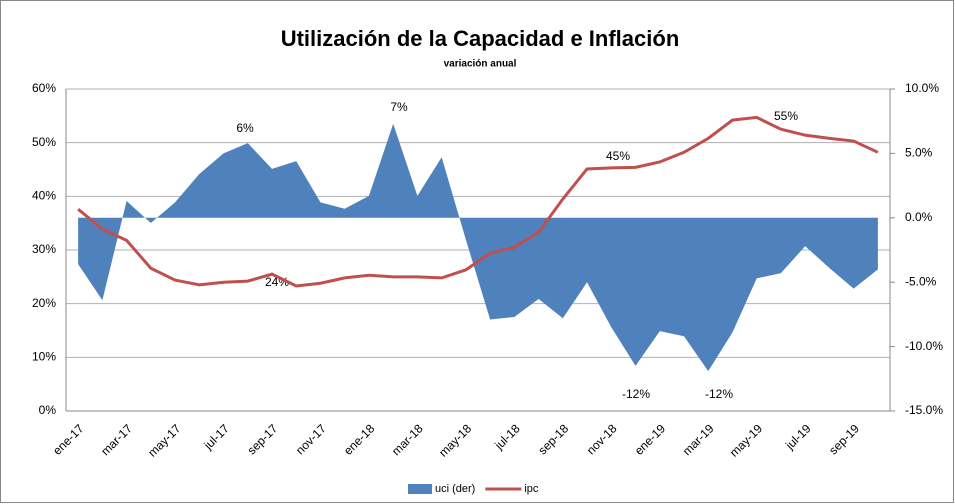 This screenshot has height=504, width=955. Describe the element at coordinates (618, 156) in the screenshot. I see `annotation: 45%` at that location.